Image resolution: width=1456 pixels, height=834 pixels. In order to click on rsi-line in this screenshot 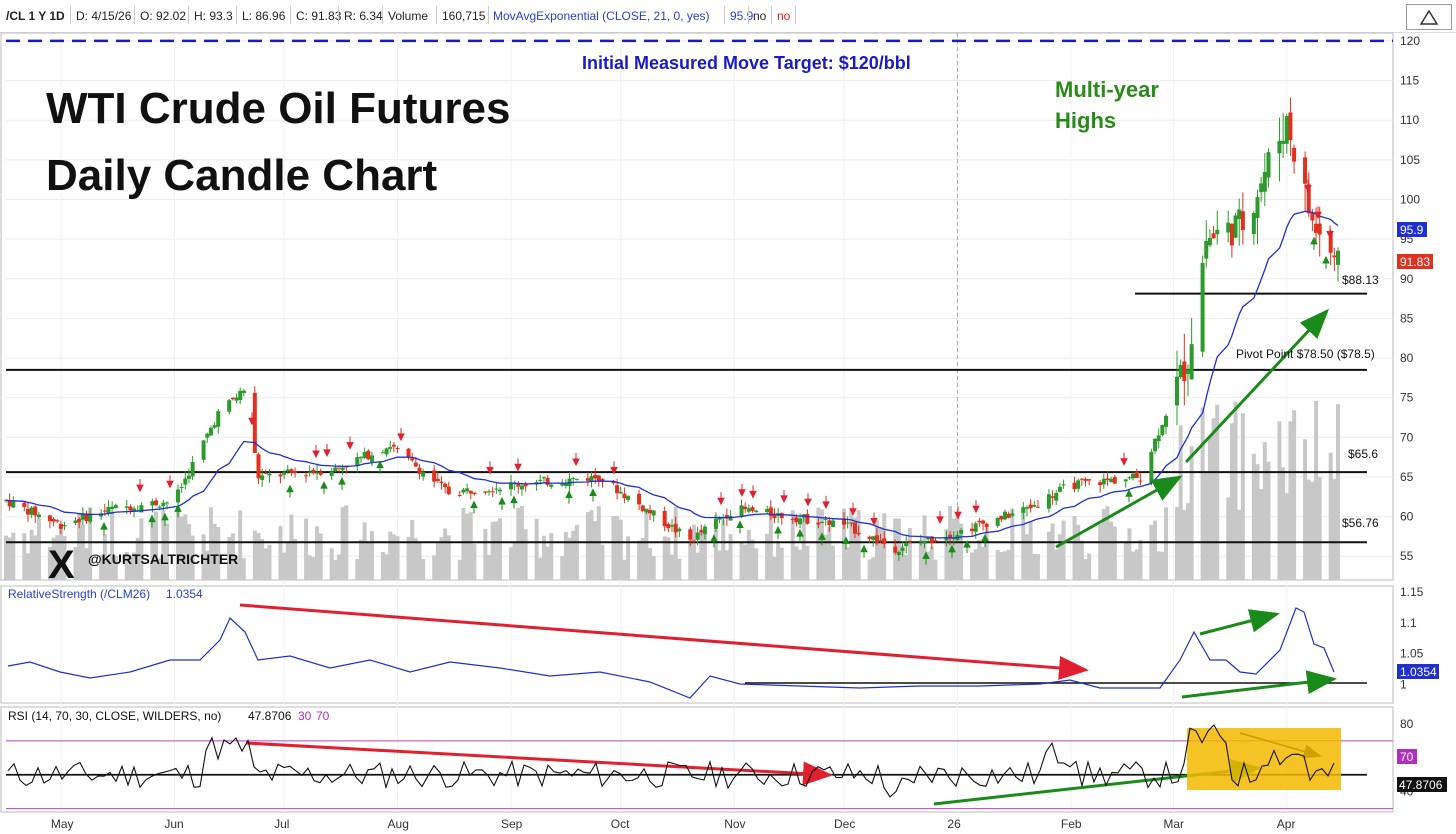, I will do `click(671, 761)`.